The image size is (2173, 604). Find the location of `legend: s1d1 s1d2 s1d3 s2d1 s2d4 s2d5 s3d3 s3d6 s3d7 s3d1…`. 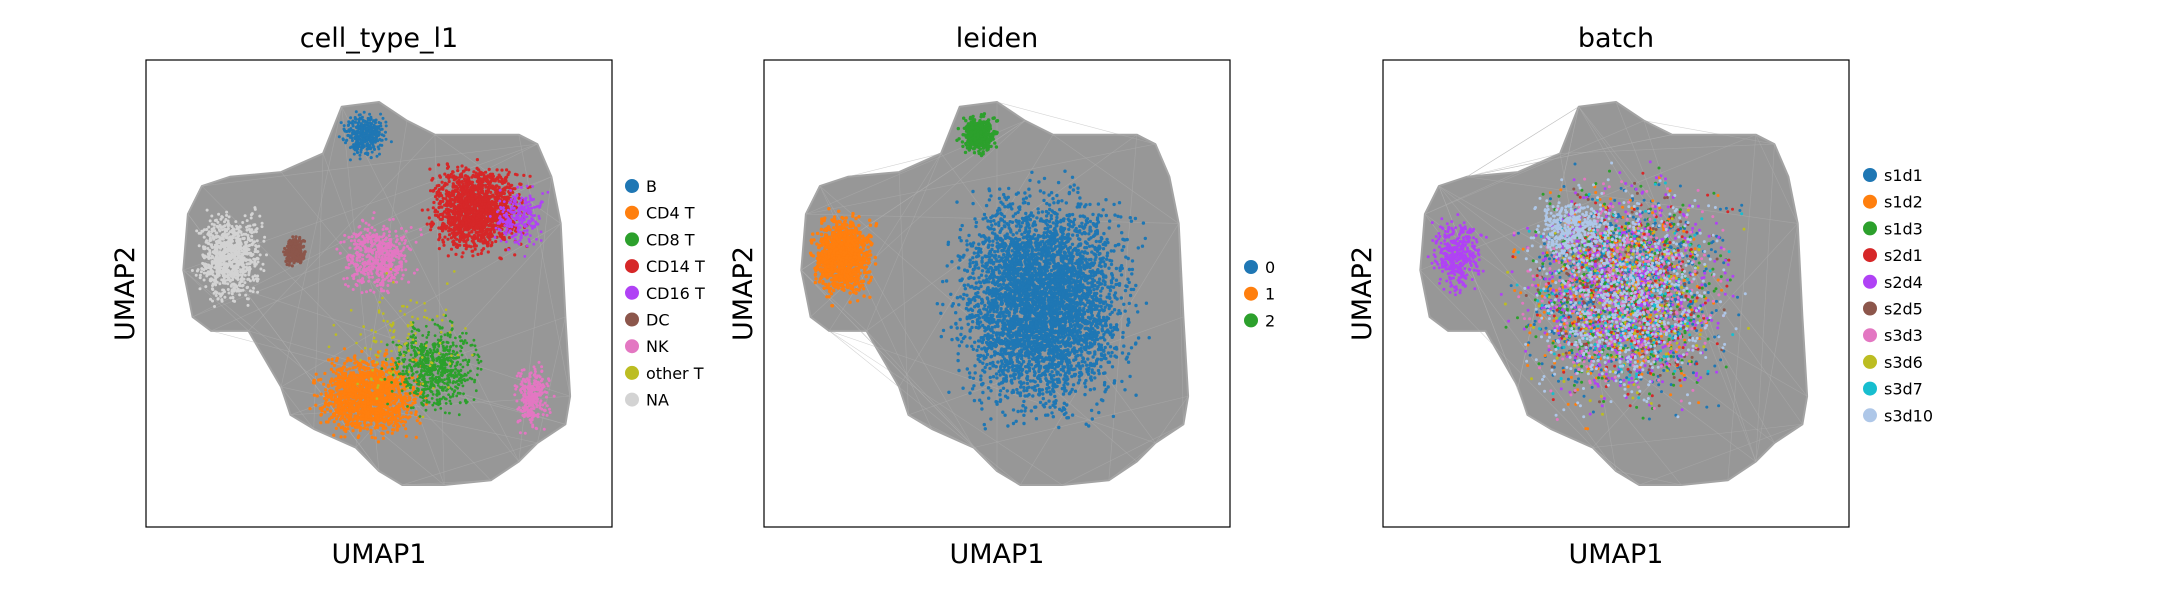

legend: s1d1 s1d2 s1d3 s2d1 s2d4 s2d5 s3d3 s3d6 s3d7 s3d1… is located at coordinates (1898, 295).